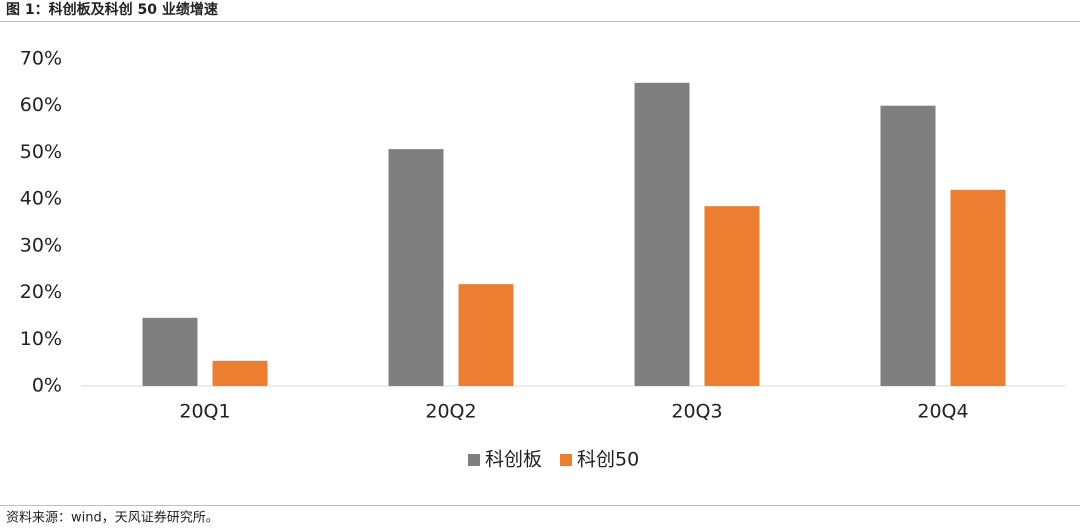 The height and width of the screenshot is (528, 1080). Describe the element at coordinates (41, 339) in the screenshot. I see `y-tick-label: 10%` at that location.